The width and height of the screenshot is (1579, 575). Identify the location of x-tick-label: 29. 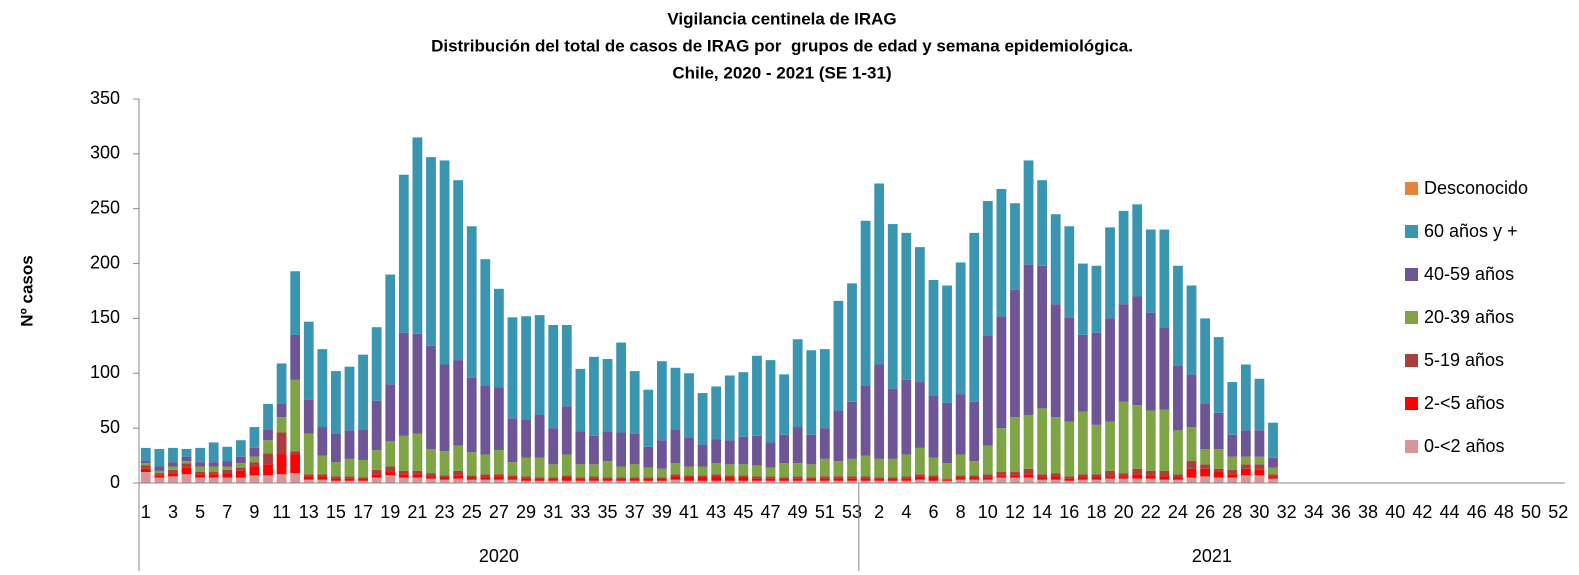
(526, 512).